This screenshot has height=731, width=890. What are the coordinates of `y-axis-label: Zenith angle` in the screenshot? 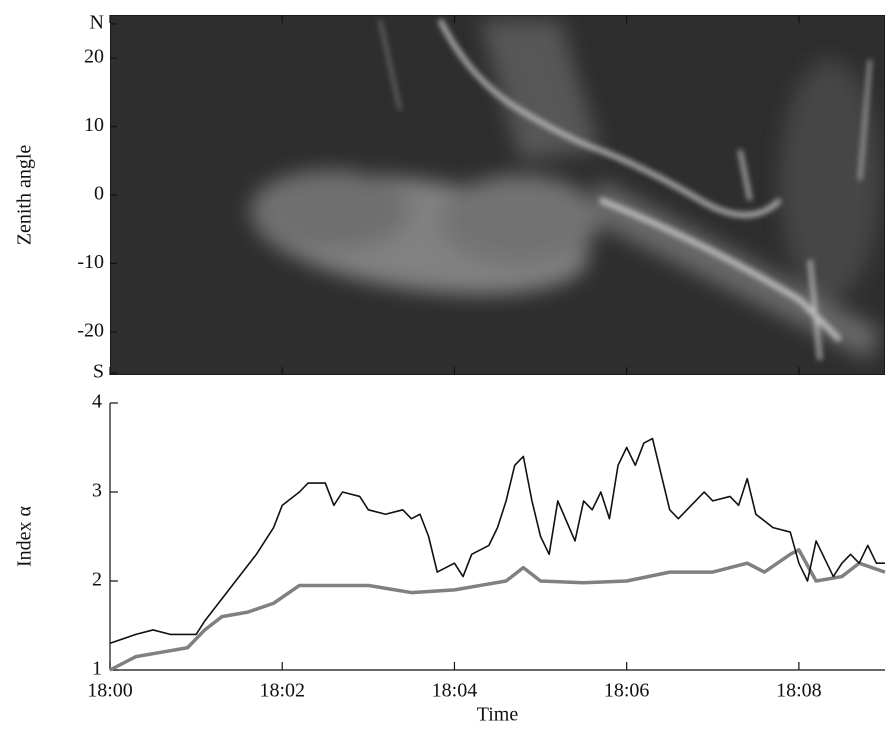 It's located at (25, 195).